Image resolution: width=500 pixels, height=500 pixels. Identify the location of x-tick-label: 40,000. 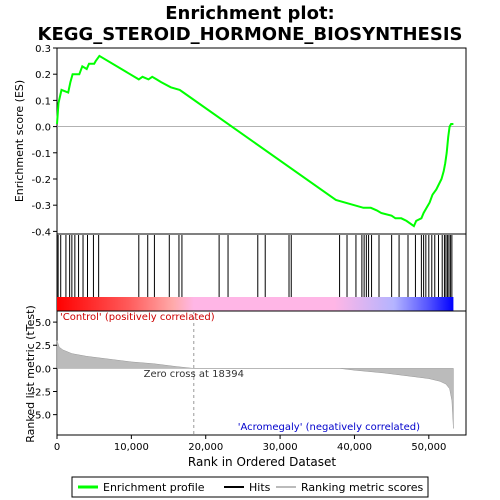
(354, 447).